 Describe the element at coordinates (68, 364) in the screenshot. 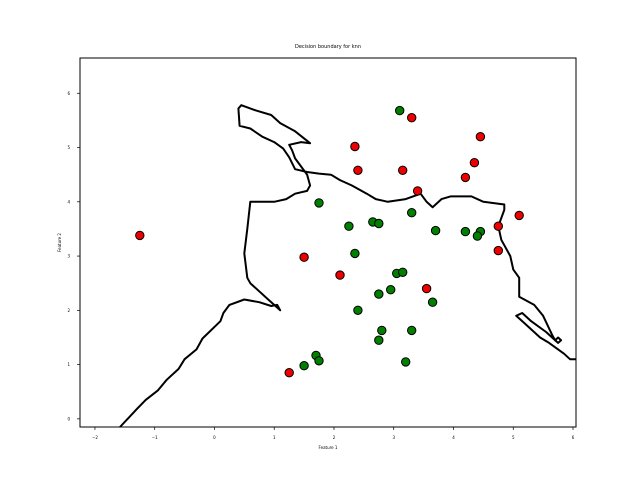

I see `y-tick-label-1: 1` at that location.